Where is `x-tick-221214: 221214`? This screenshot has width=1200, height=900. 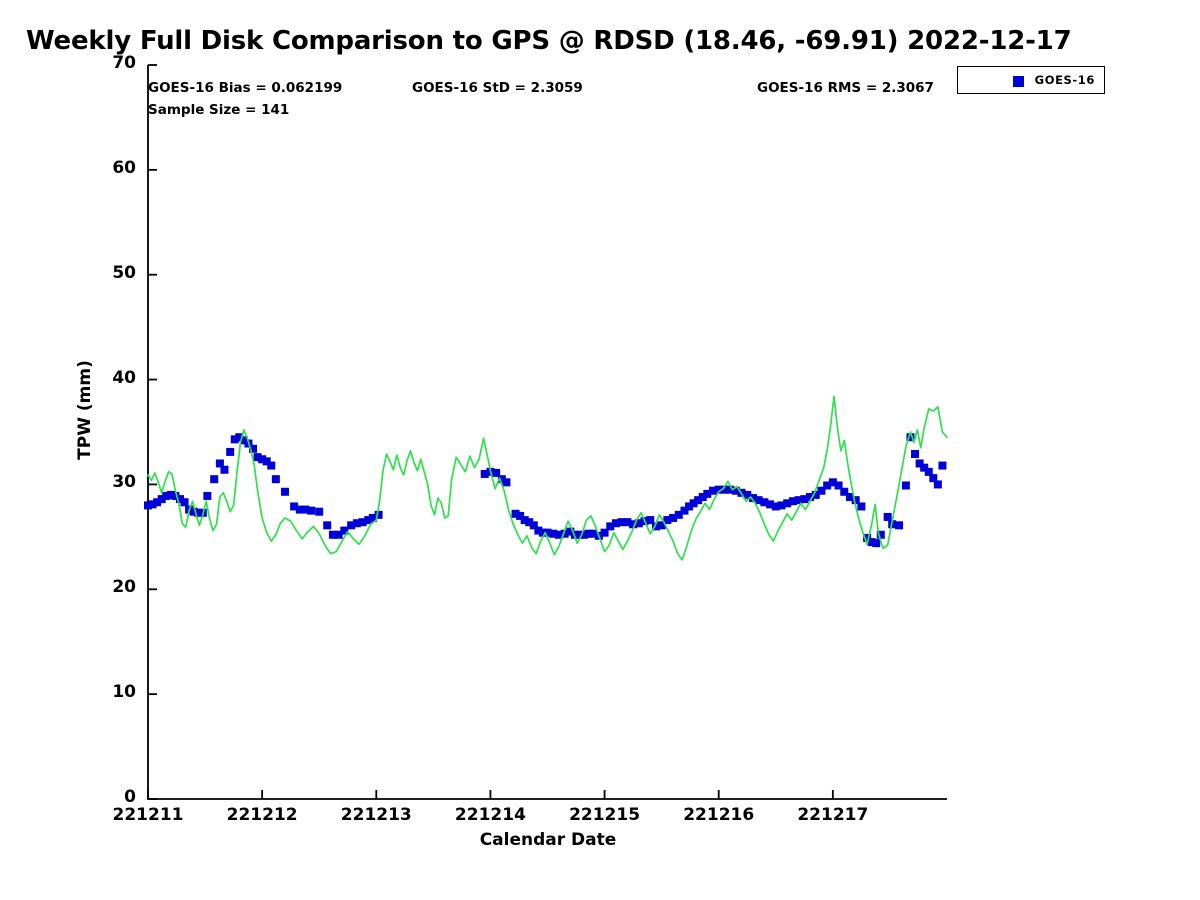 x-tick-221214: 221214 is located at coordinates (490, 815).